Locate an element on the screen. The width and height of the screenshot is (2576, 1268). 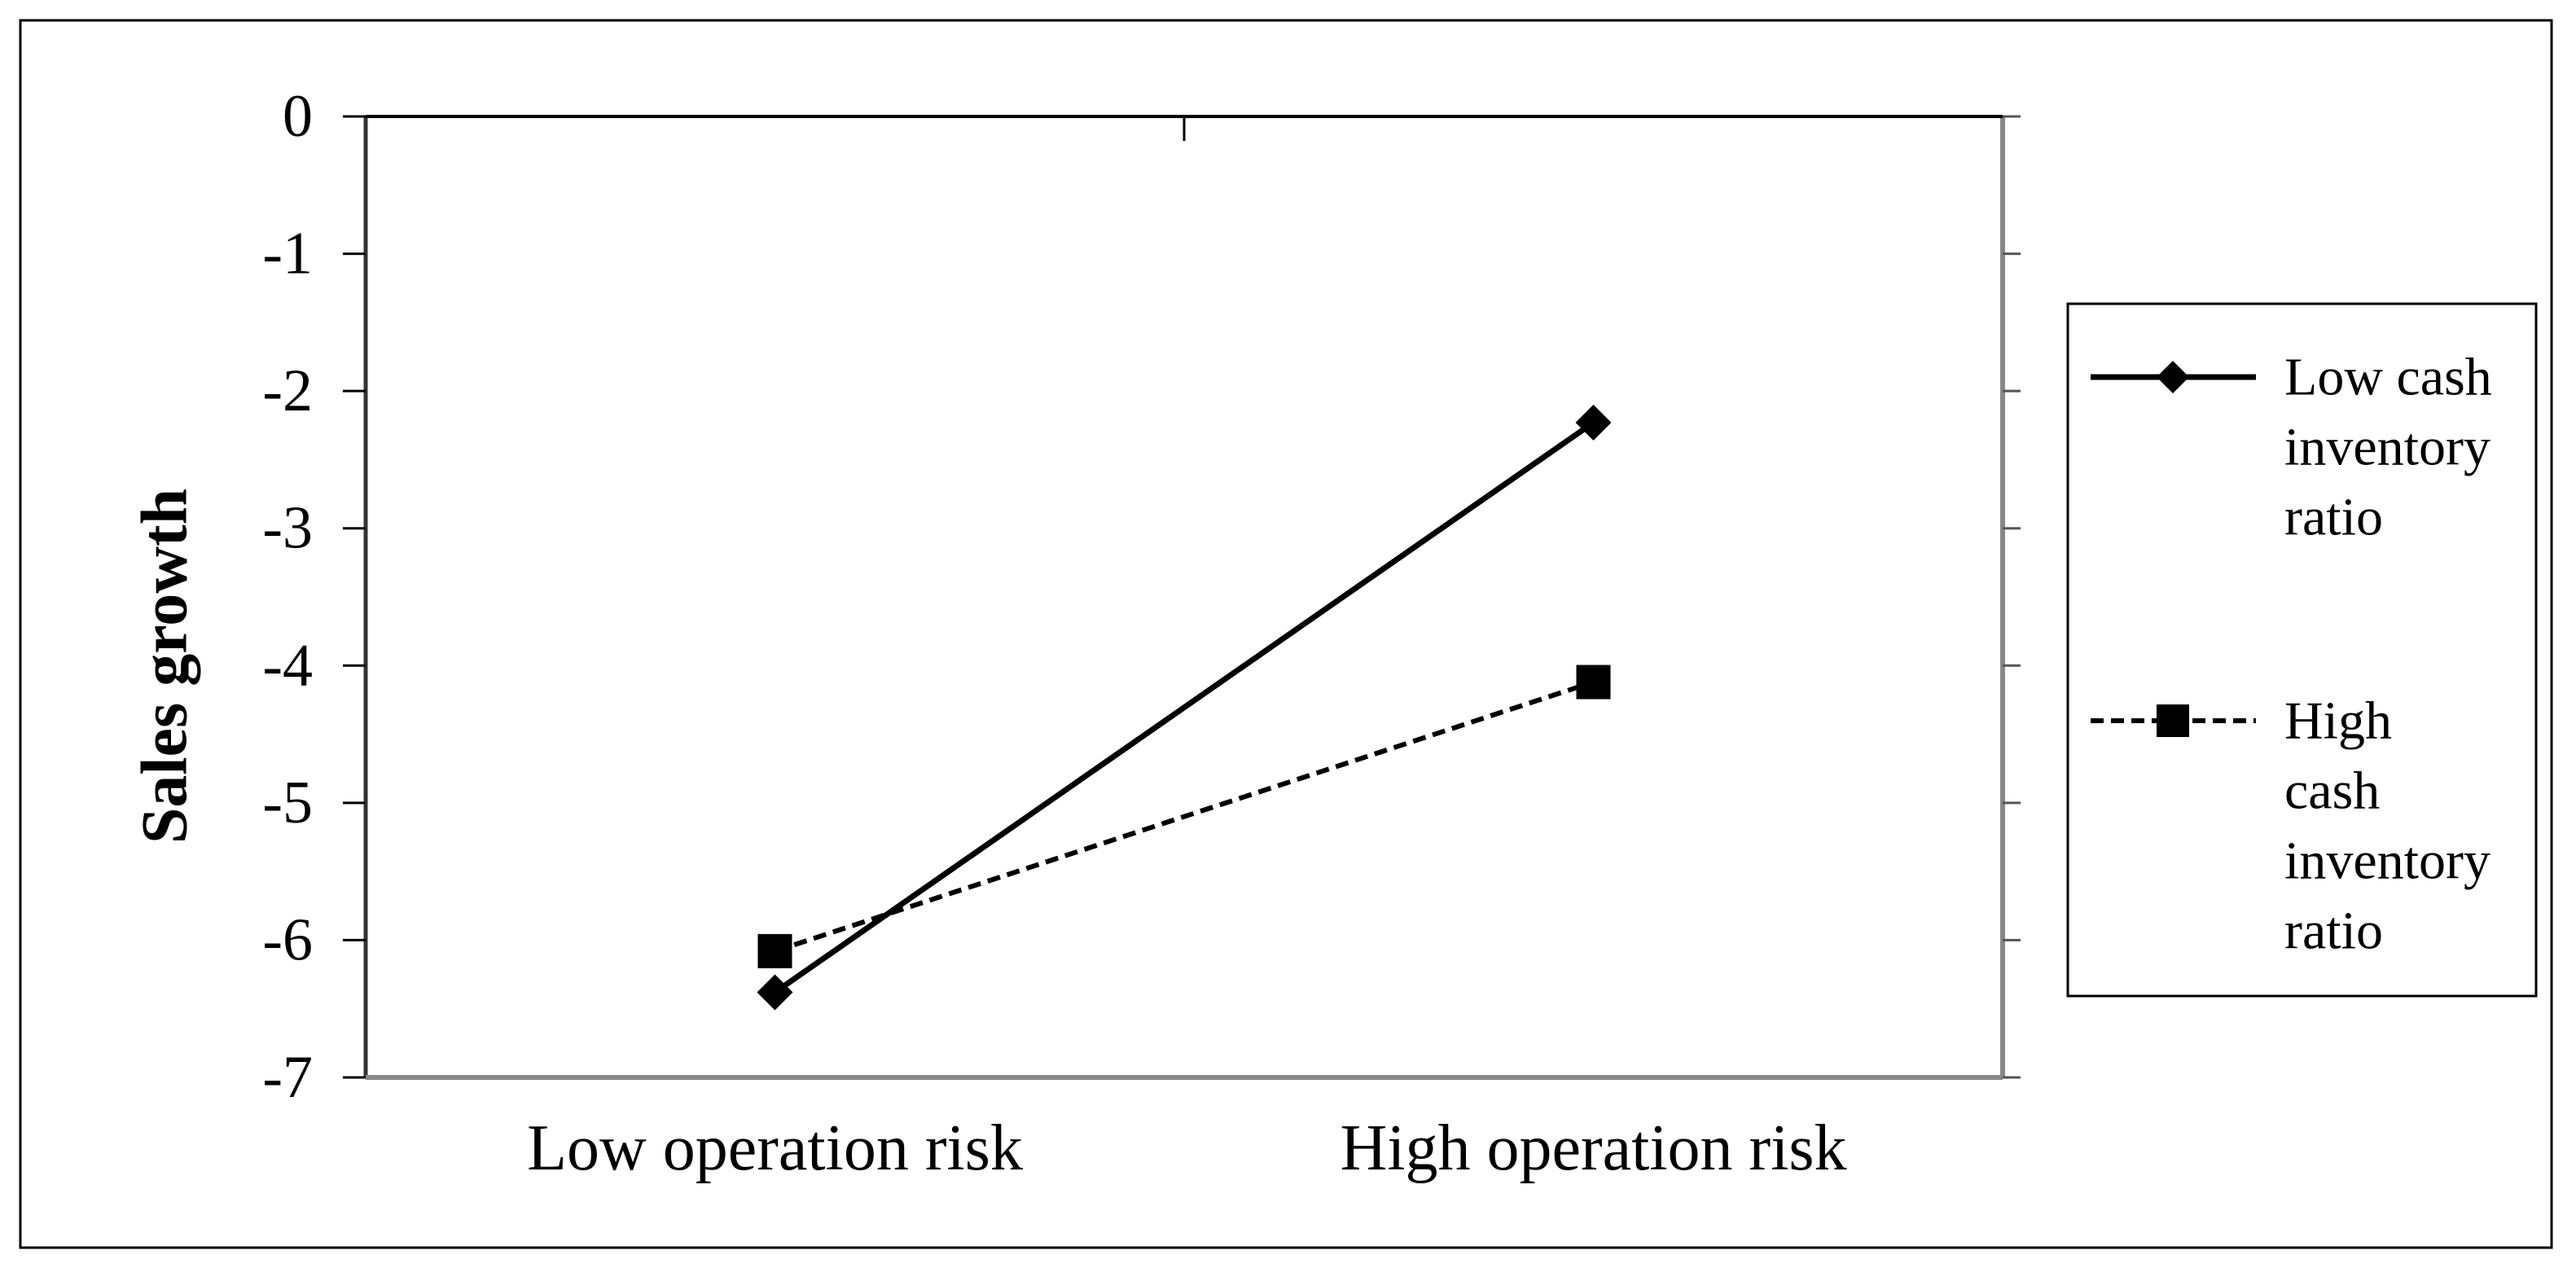
legend-label: High is located at coordinates (2338, 721).